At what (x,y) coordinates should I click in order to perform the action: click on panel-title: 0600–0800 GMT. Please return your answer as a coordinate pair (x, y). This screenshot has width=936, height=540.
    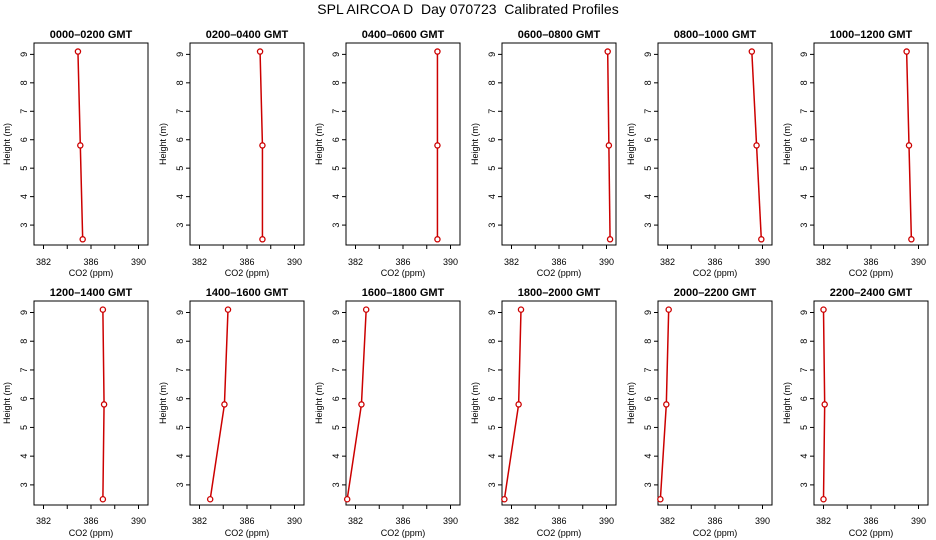
    Looking at the image, I should click on (559, 35).